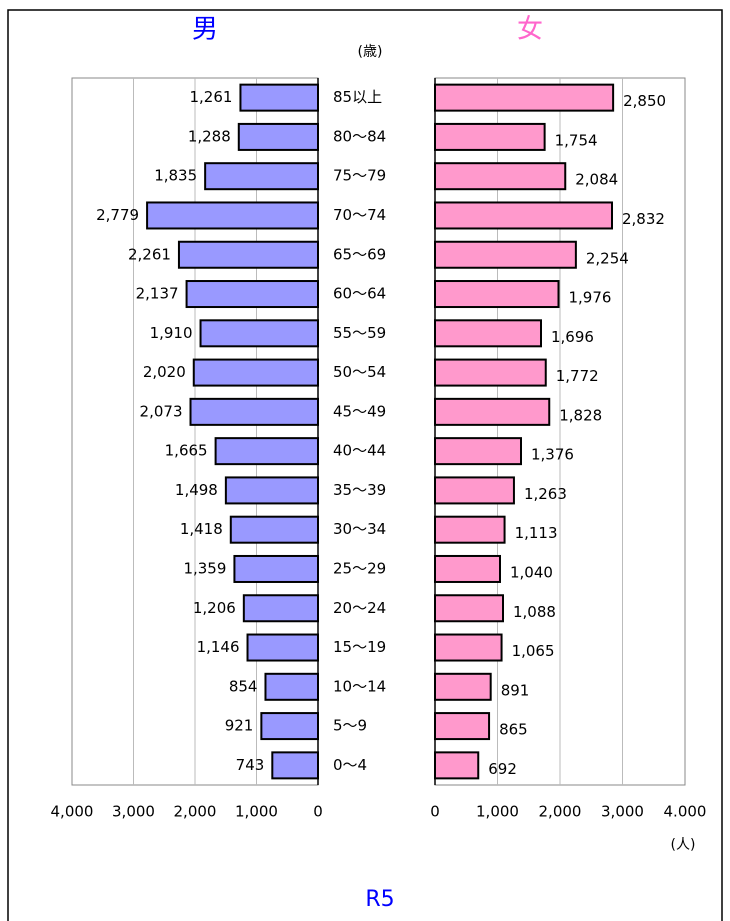  I want to click on value-label: 1,418, so click(201, 529).